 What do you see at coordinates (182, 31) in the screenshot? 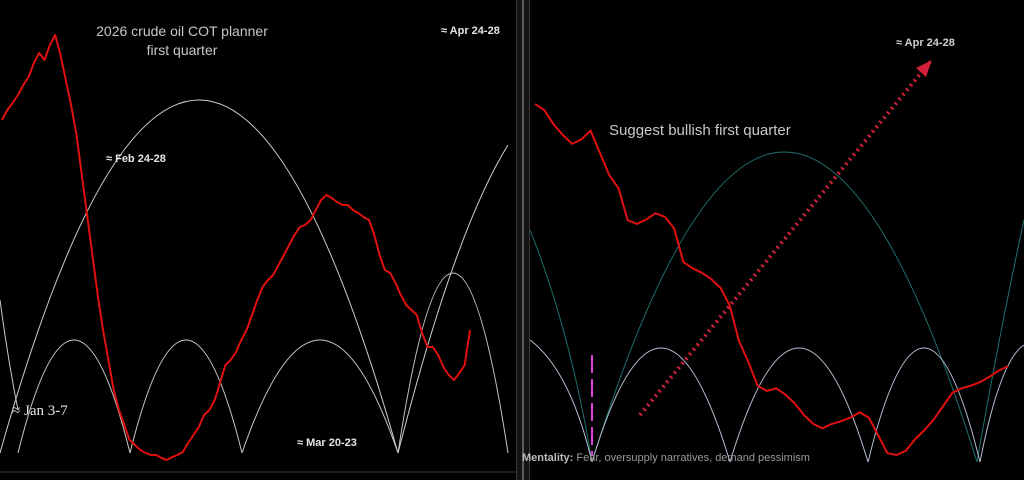
I see `chart-title: 2026 crude oil COT planner` at bounding box center [182, 31].